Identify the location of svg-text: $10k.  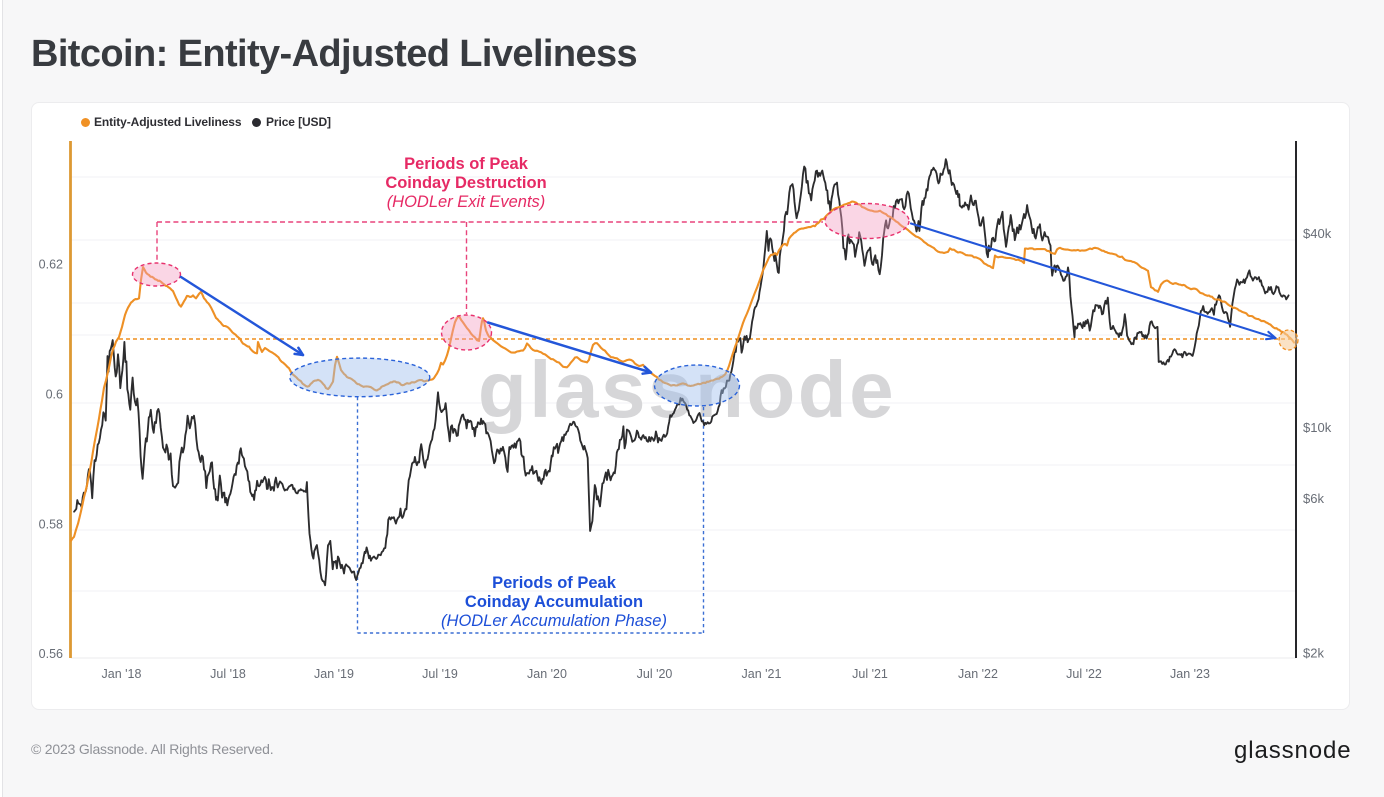
(1317, 427).